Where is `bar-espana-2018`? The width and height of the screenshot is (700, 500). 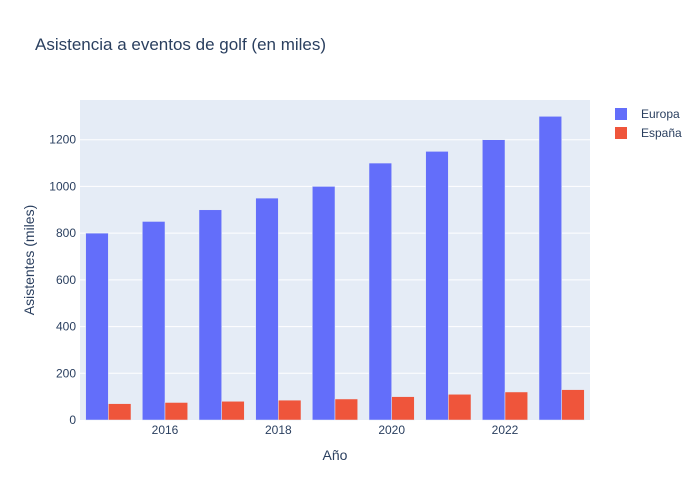 bar-espana-2018 is located at coordinates (290, 410).